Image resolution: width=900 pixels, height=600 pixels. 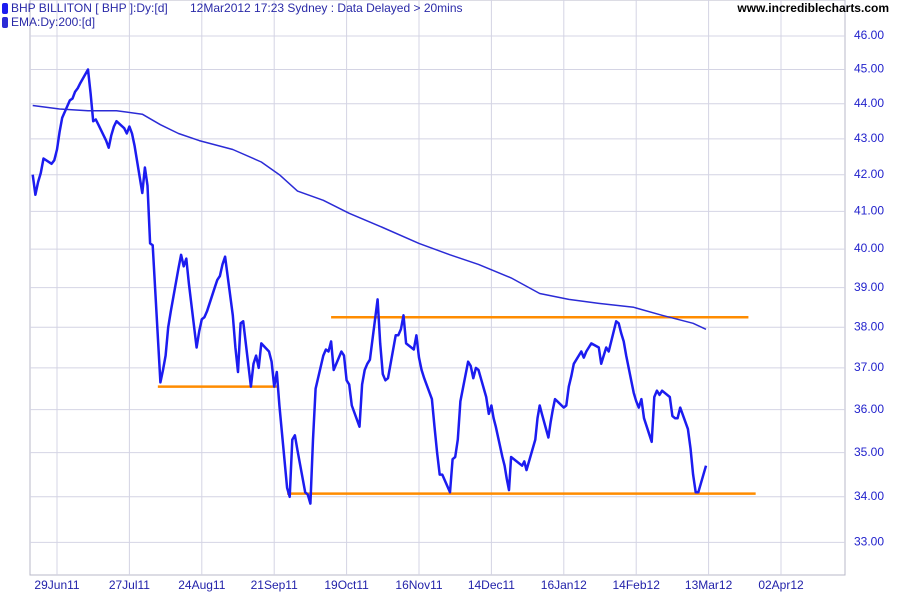 What do you see at coordinates (869, 138) in the screenshot?
I see `y-tick-label: 43.00` at bounding box center [869, 138].